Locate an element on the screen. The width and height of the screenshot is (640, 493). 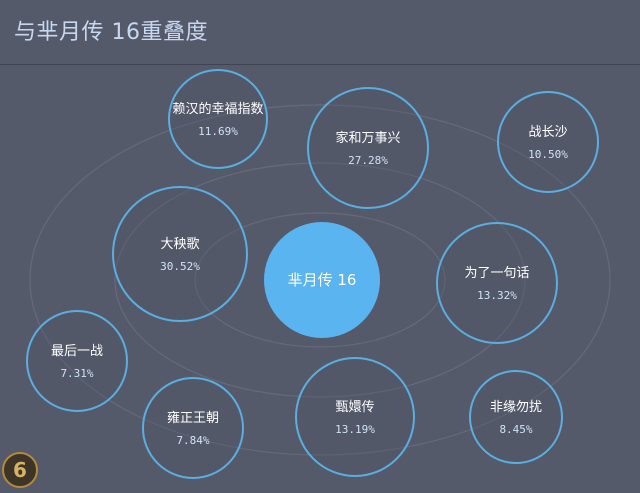
bubble-name: 雍正王朝 is located at coordinates (193, 418).